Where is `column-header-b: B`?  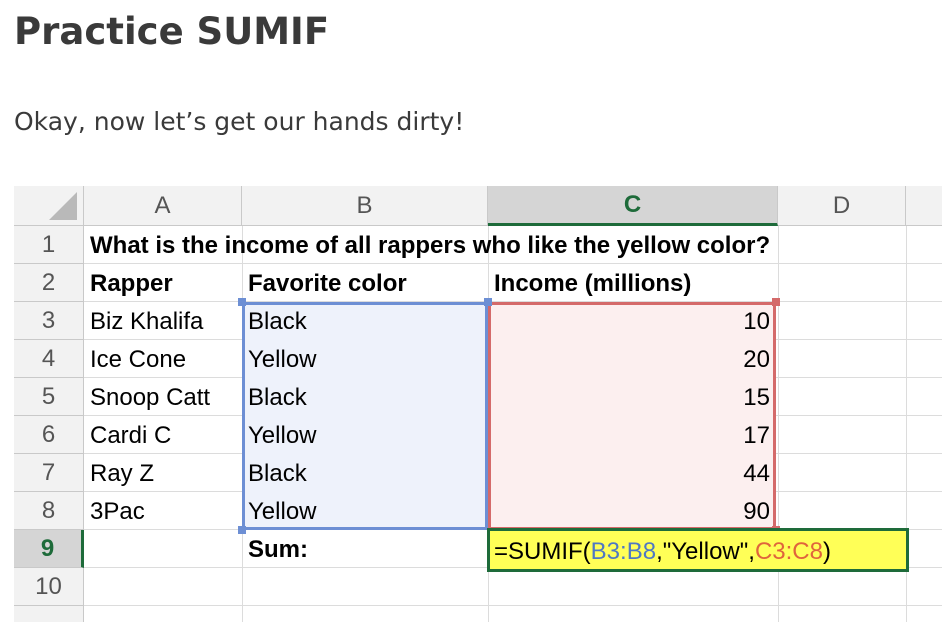 column-header-b: B is located at coordinates (365, 206).